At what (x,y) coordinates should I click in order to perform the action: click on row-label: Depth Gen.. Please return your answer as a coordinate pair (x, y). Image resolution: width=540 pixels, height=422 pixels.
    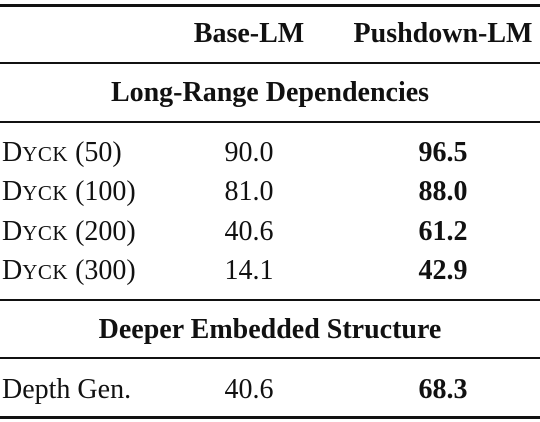
    Looking at the image, I should click on (67, 389).